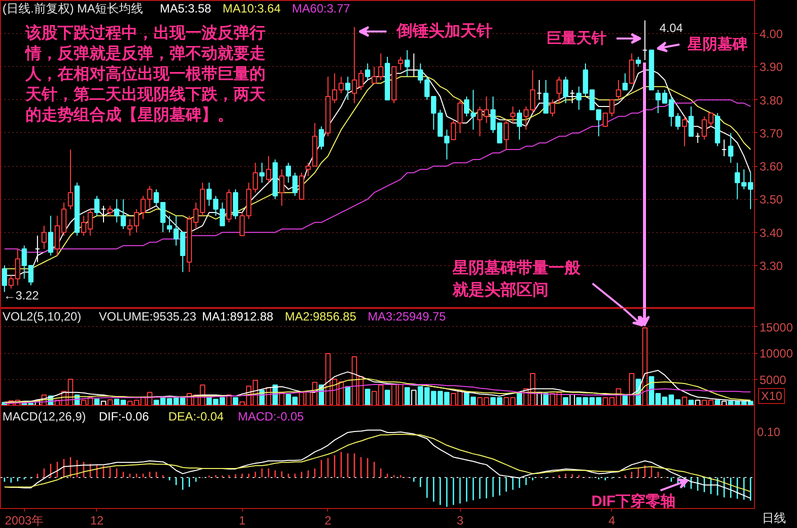  Describe the element at coordinates (321, 9) in the screenshot. I see `text: MA60:3.77` at that location.